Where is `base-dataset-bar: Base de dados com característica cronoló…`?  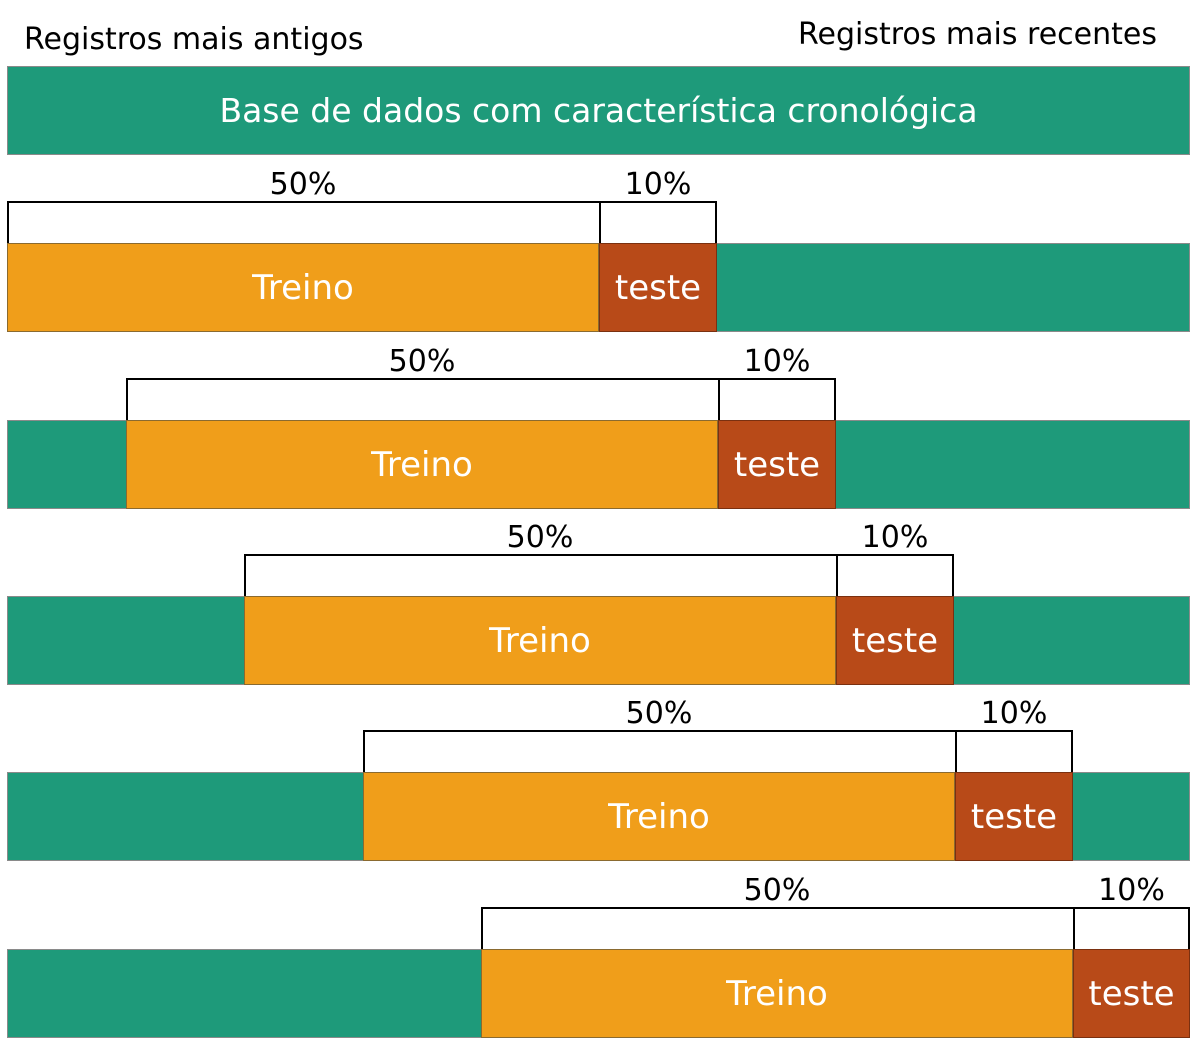
base-dataset-bar: Base de dados com característica cronoló… is located at coordinates (598, 110).